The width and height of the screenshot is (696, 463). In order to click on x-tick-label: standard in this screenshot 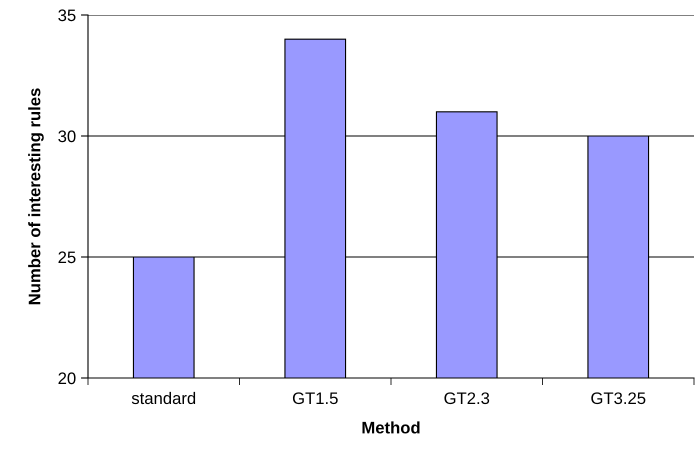, I will do `click(164, 398)`.